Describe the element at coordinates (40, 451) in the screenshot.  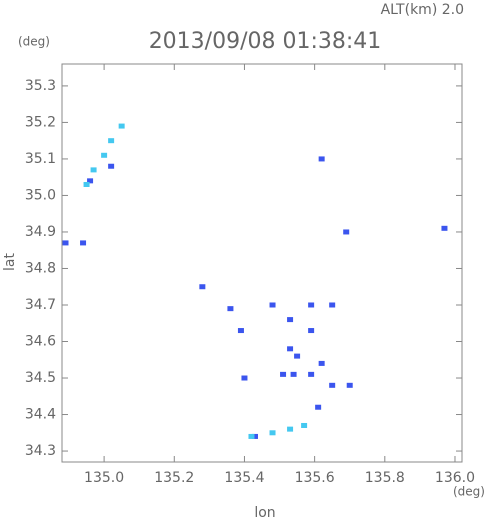
I see `y-tick-label: 34.3` at that location.